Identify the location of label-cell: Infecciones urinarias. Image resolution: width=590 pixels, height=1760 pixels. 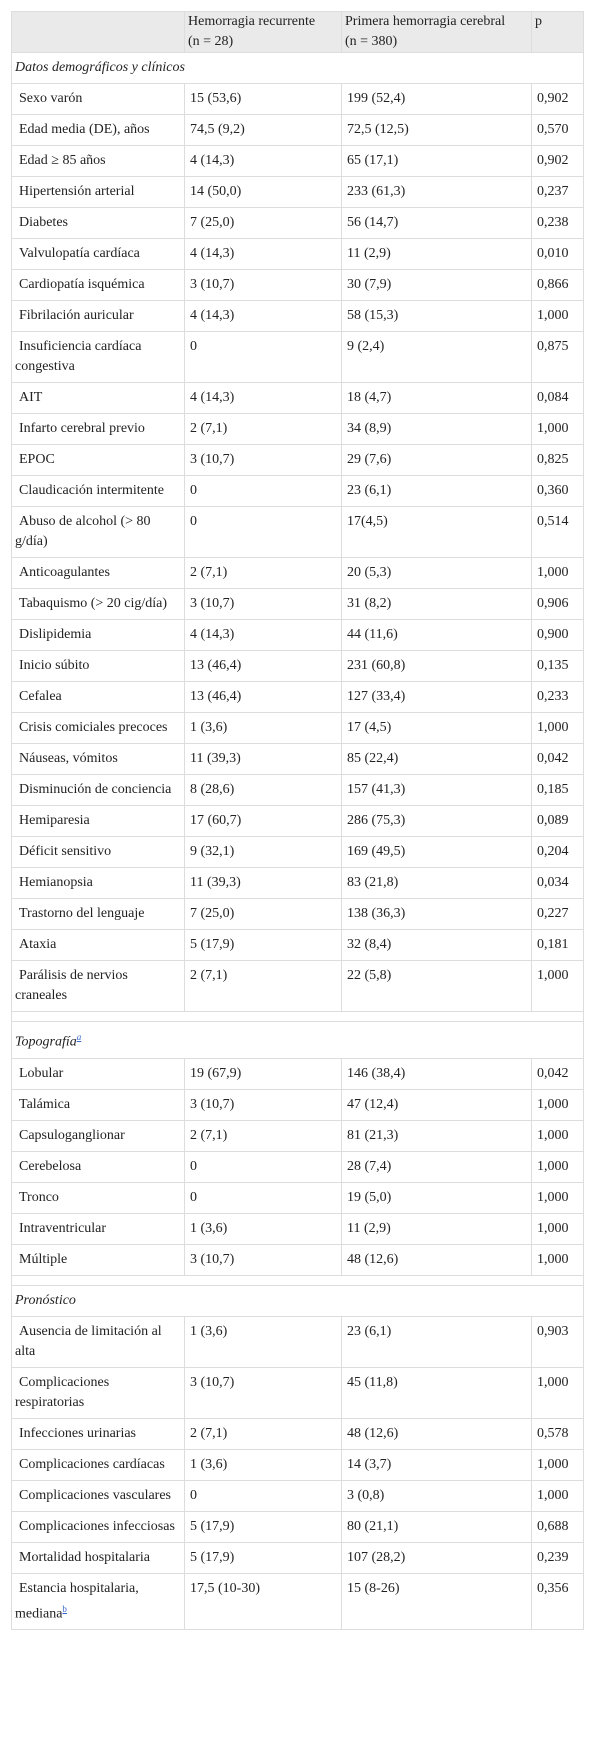
(98, 1433).